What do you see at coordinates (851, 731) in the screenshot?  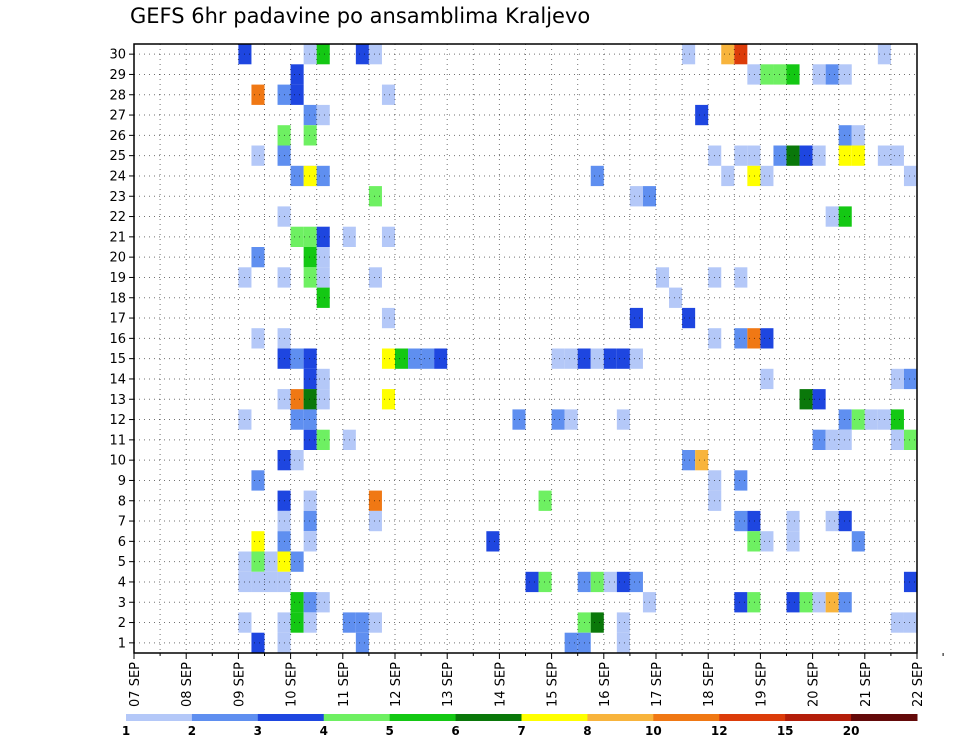 I see `legend-label: 20` at bounding box center [851, 731].